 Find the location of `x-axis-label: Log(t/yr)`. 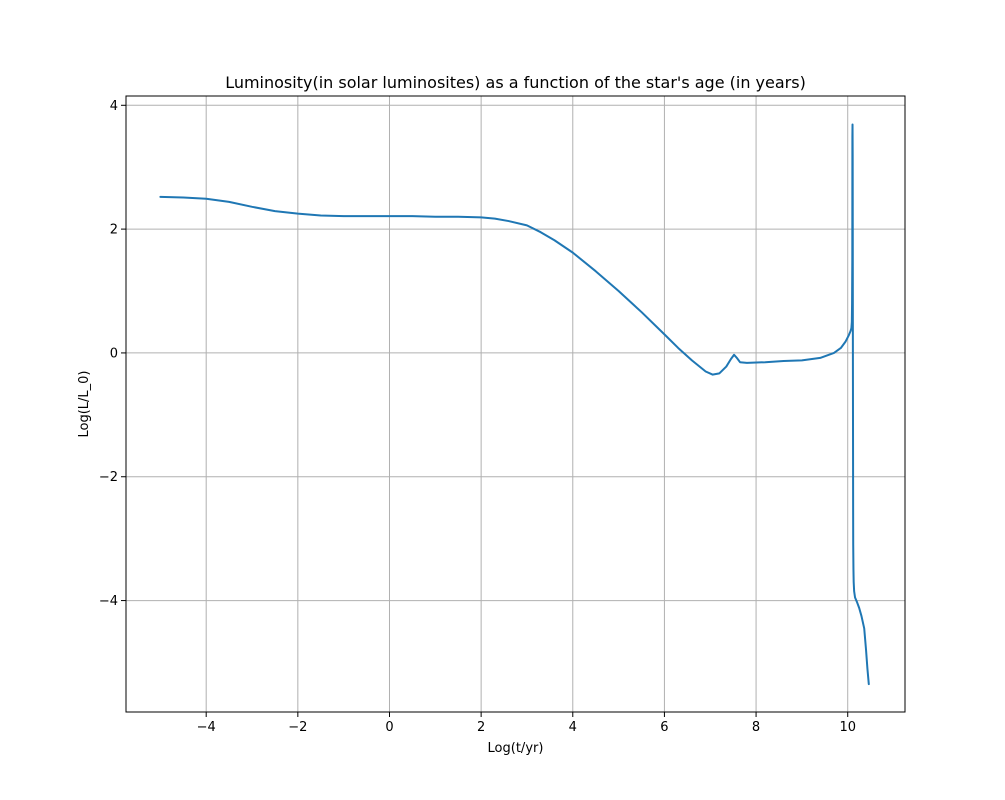

x-axis-label: Log(t/yr) is located at coordinates (516, 748).